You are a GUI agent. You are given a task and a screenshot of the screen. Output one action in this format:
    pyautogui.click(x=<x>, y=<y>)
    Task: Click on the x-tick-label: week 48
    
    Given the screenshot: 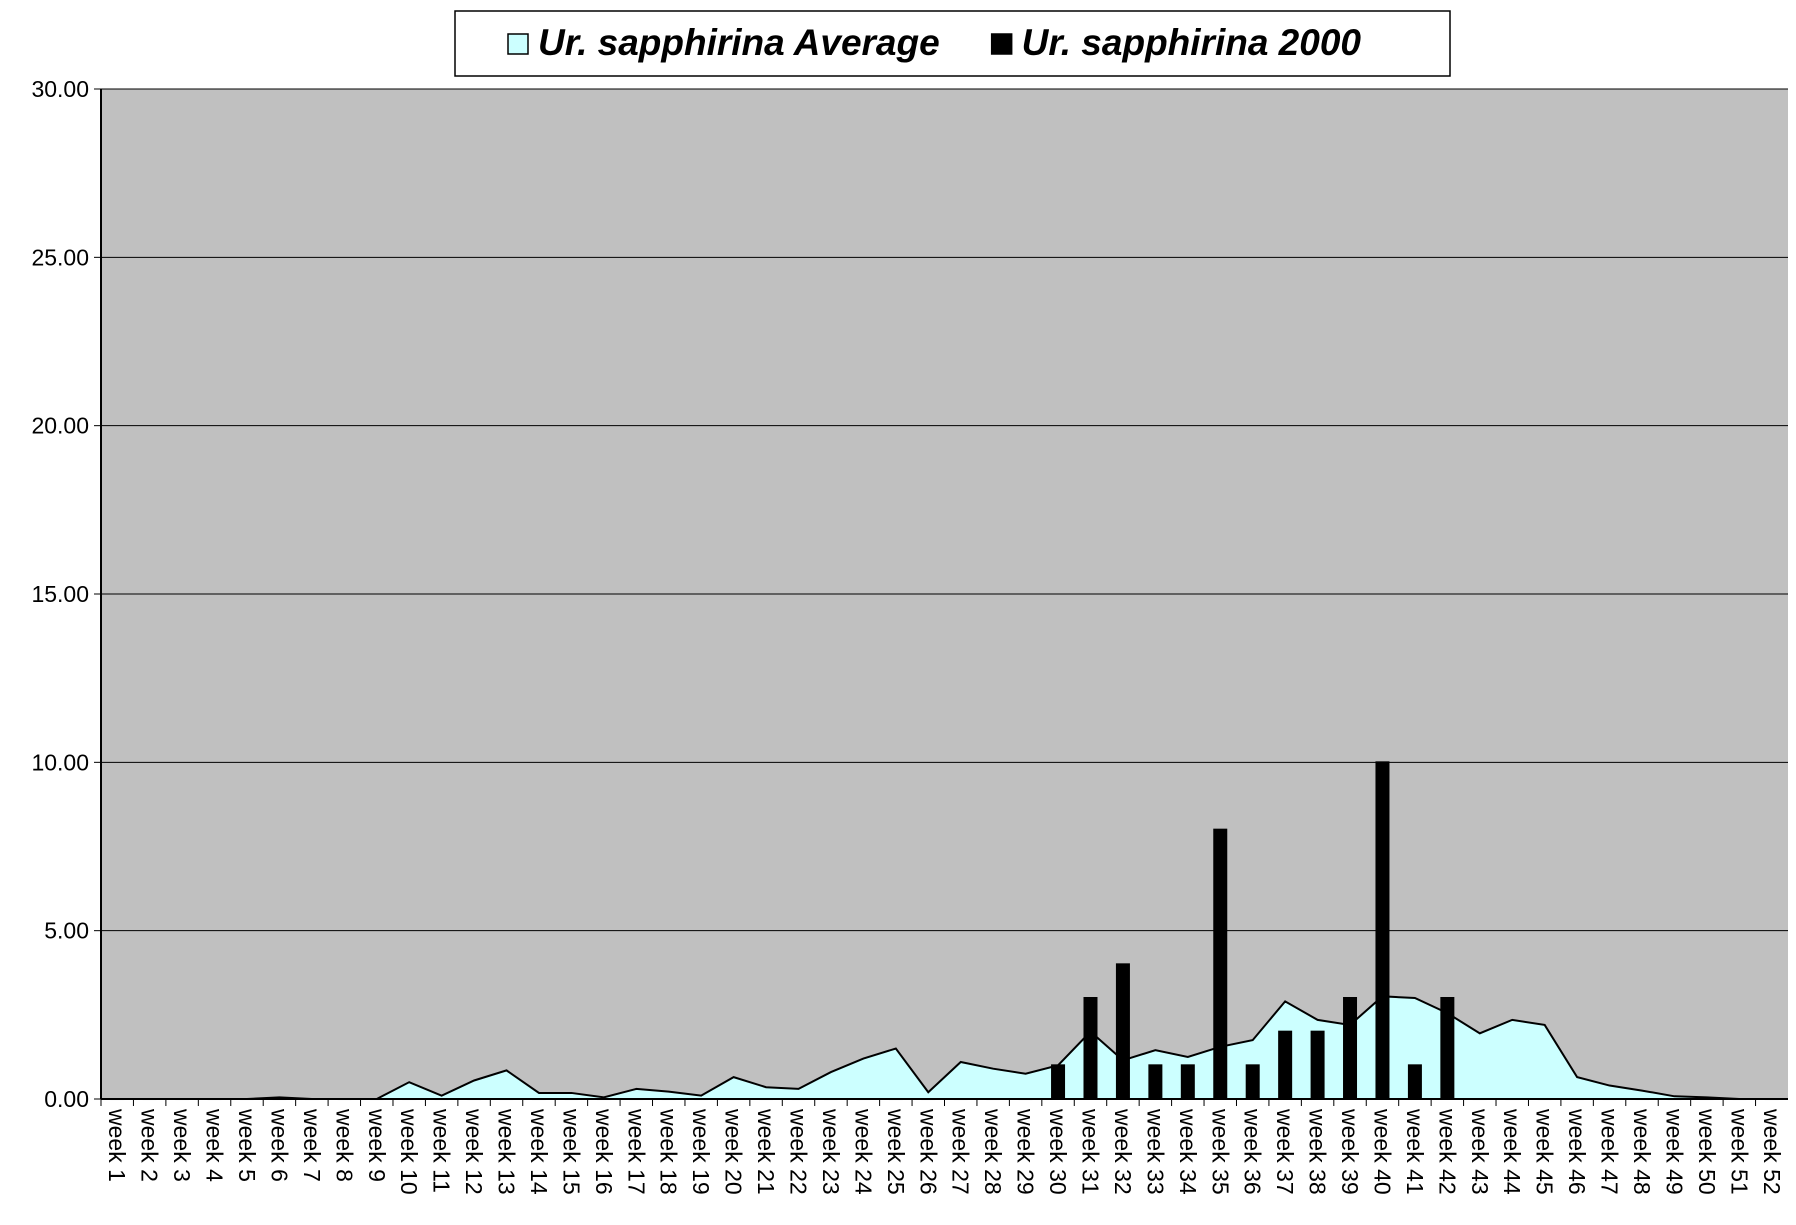 What is the action you would take?
    pyautogui.click(x=1642, y=1151)
    